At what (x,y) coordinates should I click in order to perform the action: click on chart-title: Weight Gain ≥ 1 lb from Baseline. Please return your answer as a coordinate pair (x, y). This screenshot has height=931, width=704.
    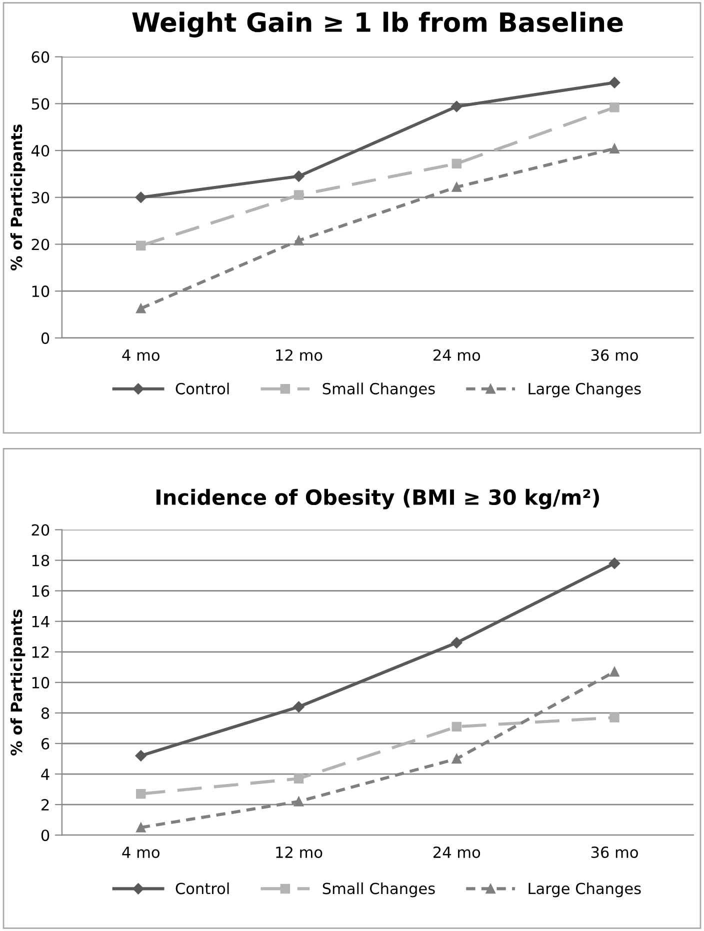
    Looking at the image, I should click on (377, 25).